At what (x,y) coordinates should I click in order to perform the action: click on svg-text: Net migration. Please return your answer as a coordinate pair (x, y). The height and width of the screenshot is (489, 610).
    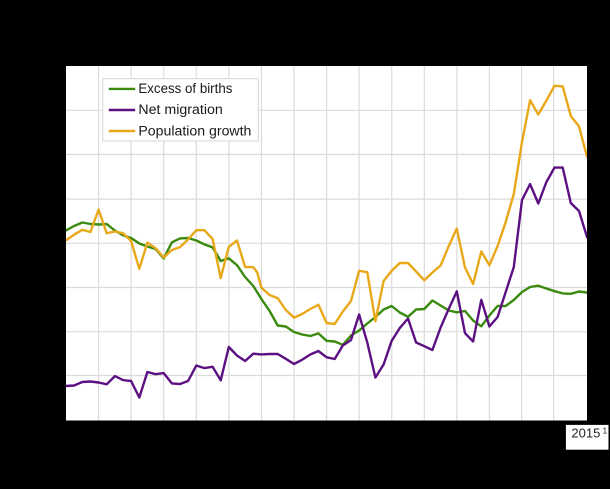
    Looking at the image, I should click on (180, 109).